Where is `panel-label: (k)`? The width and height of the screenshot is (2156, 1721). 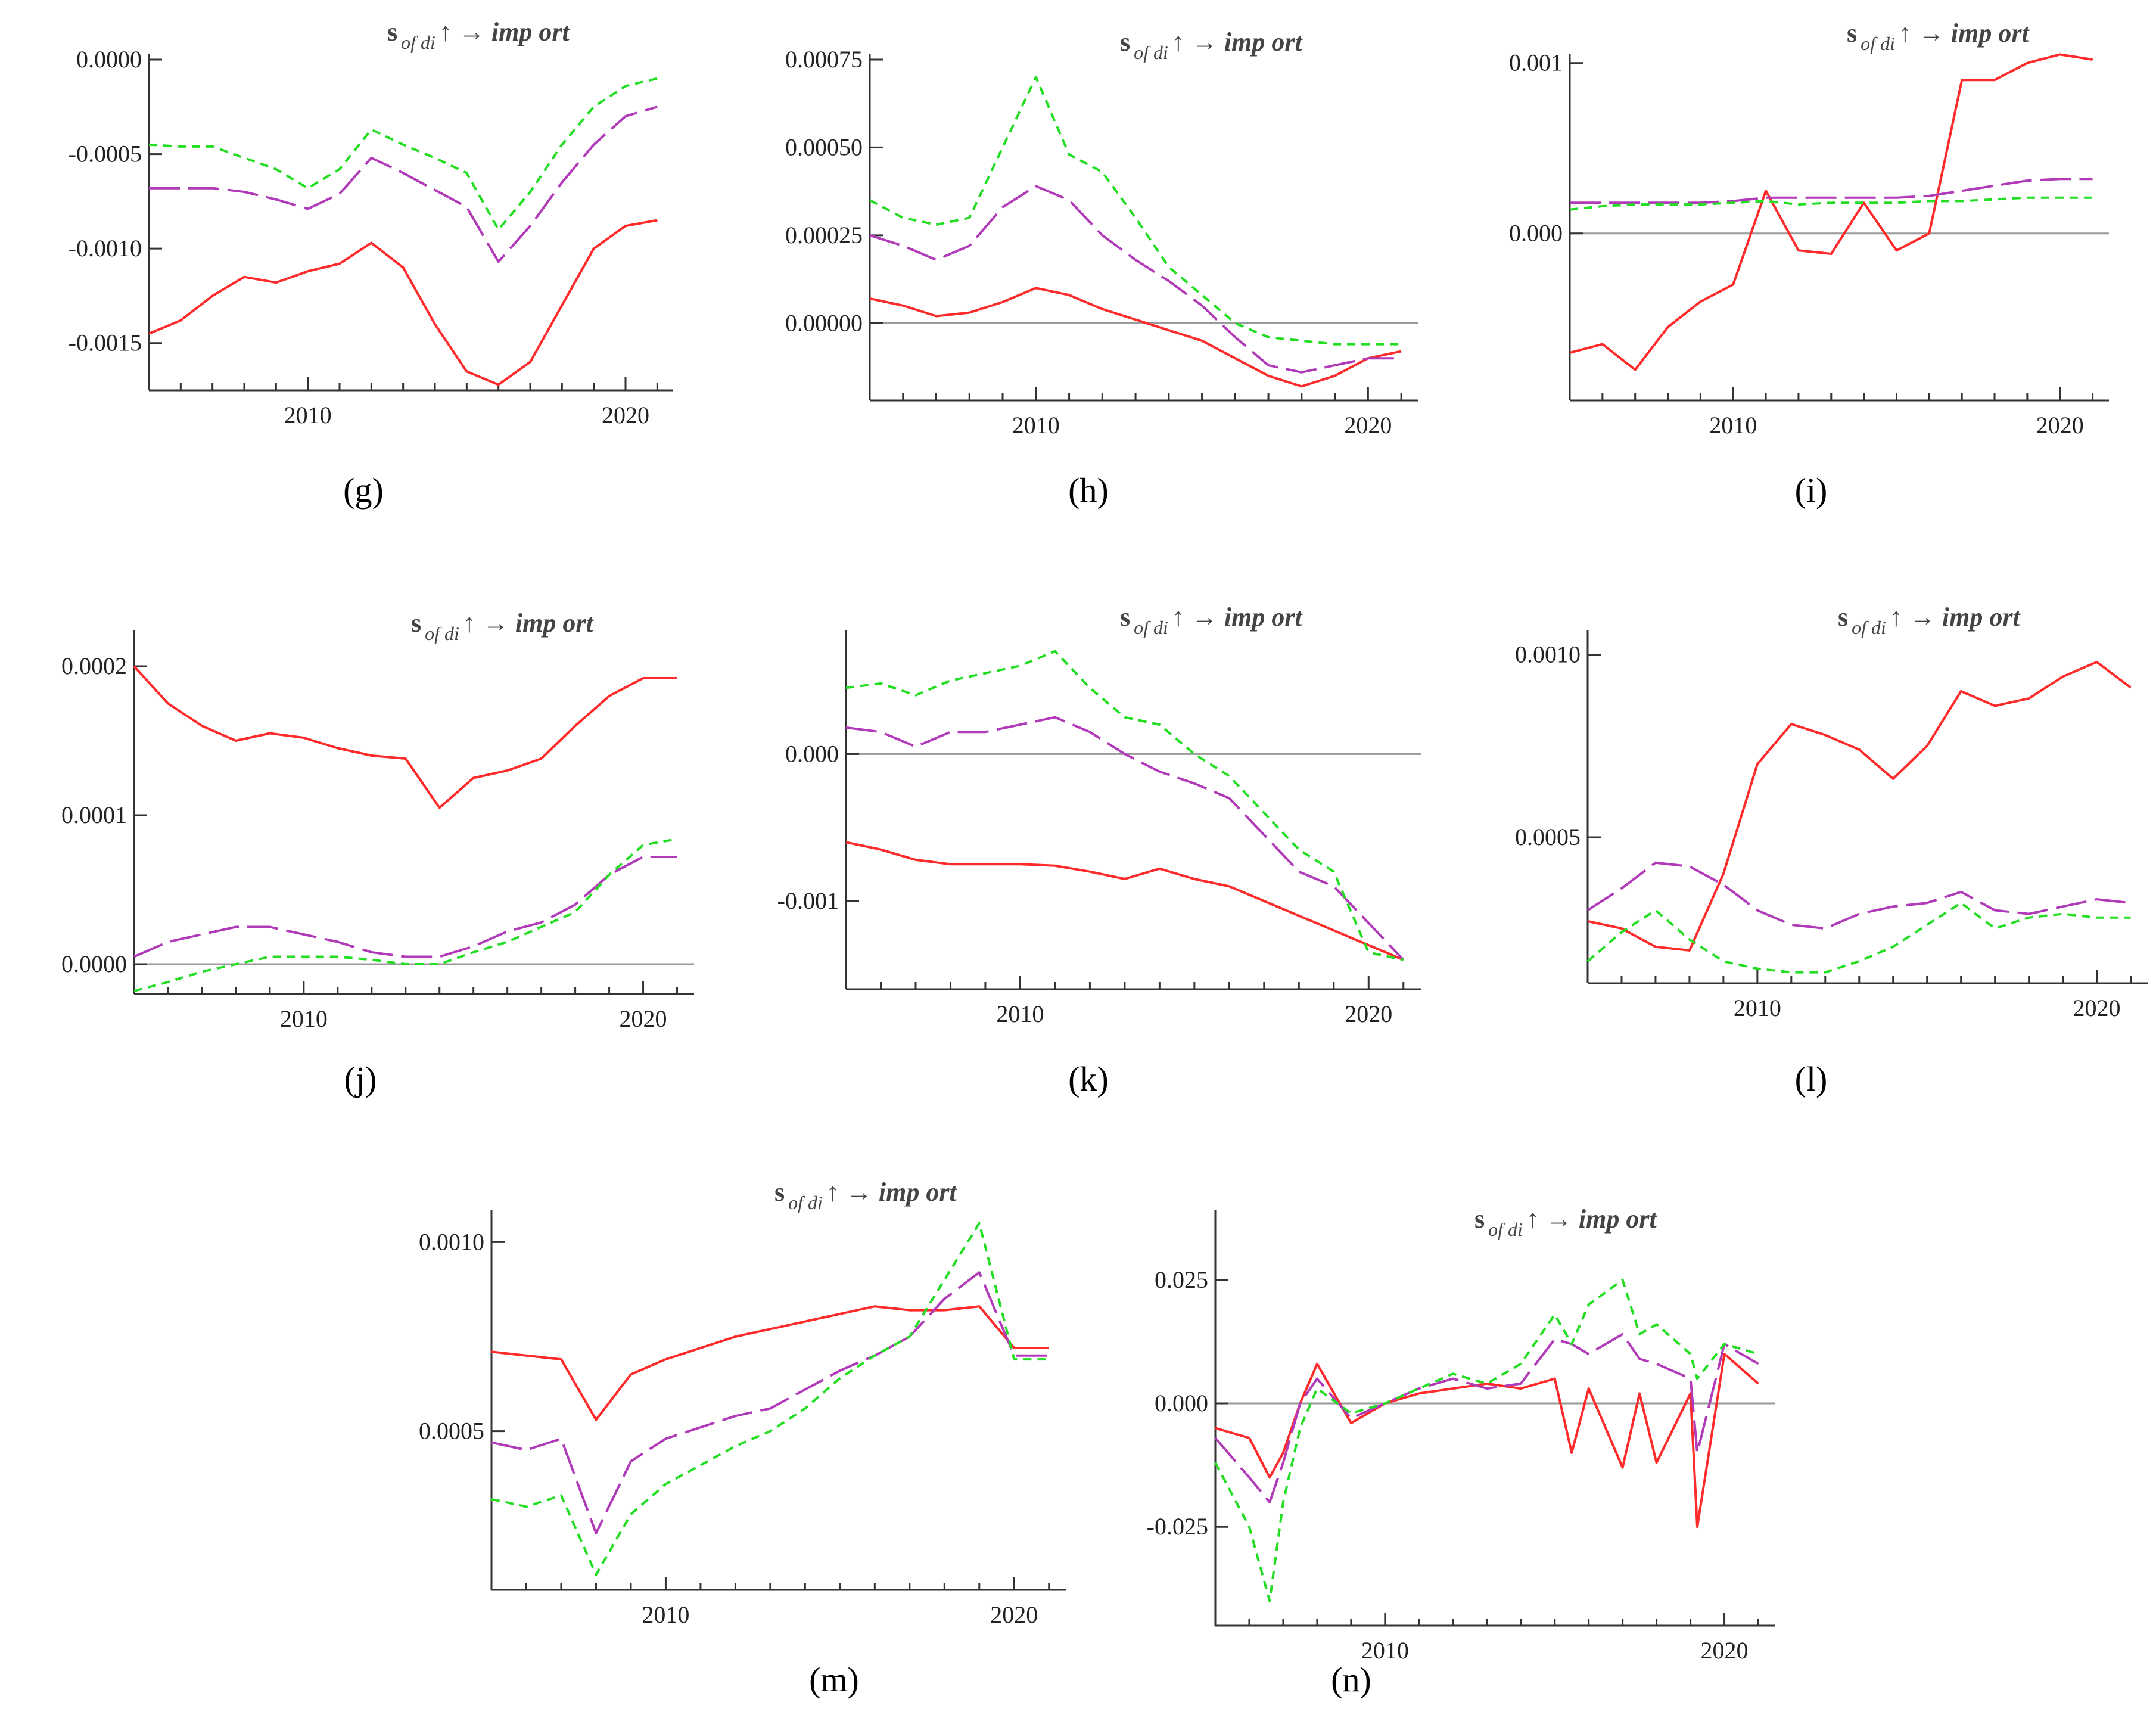 panel-label: (k) is located at coordinates (1088, 1079).